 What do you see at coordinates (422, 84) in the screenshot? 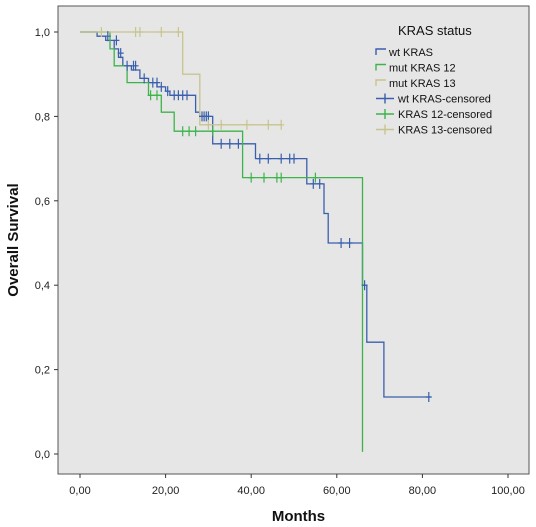
I see `legend-label: mut KRAS 13` at bounding box center [422, 84].